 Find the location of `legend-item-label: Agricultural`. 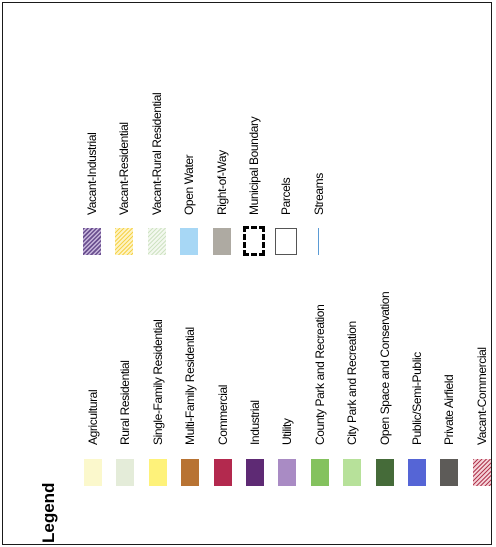

legend-item-label: Agricultural is located at coordinates (93, 417).